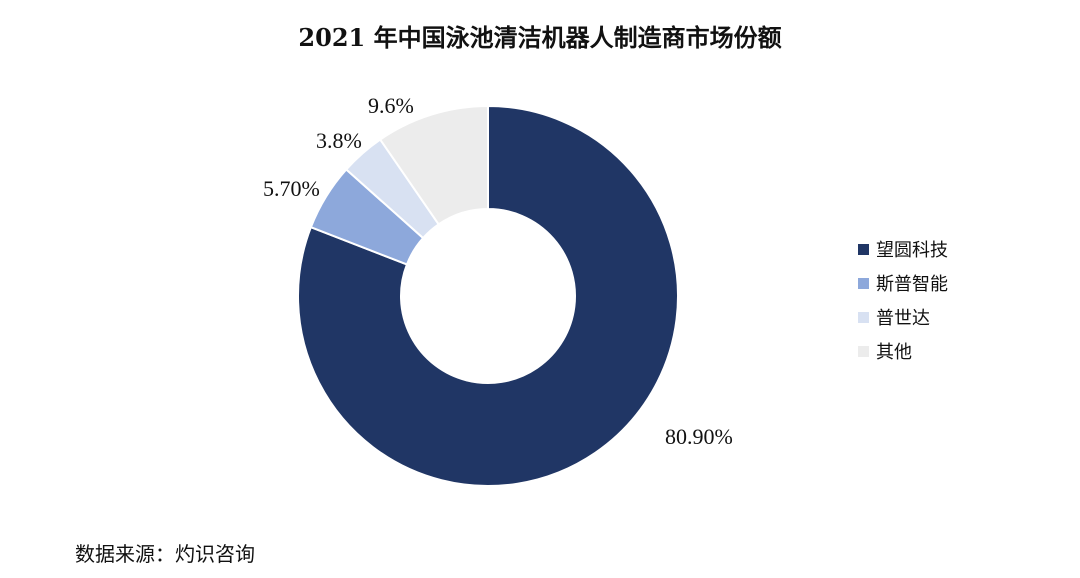 The width and height of the screenshot is (1080, 578). Describe the element at coordinates (912, 250) in the screenshot. I see `legend-label: 望圆科技` at that location.